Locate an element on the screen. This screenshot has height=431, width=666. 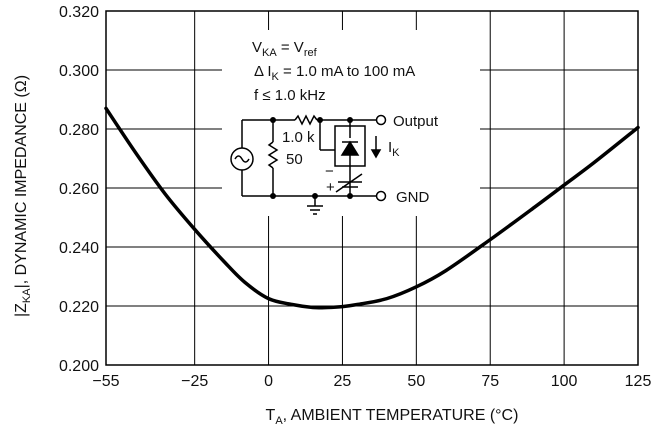
condition-frequency: f ≤ 1.0 kHz is located at coordinates (290, 95).